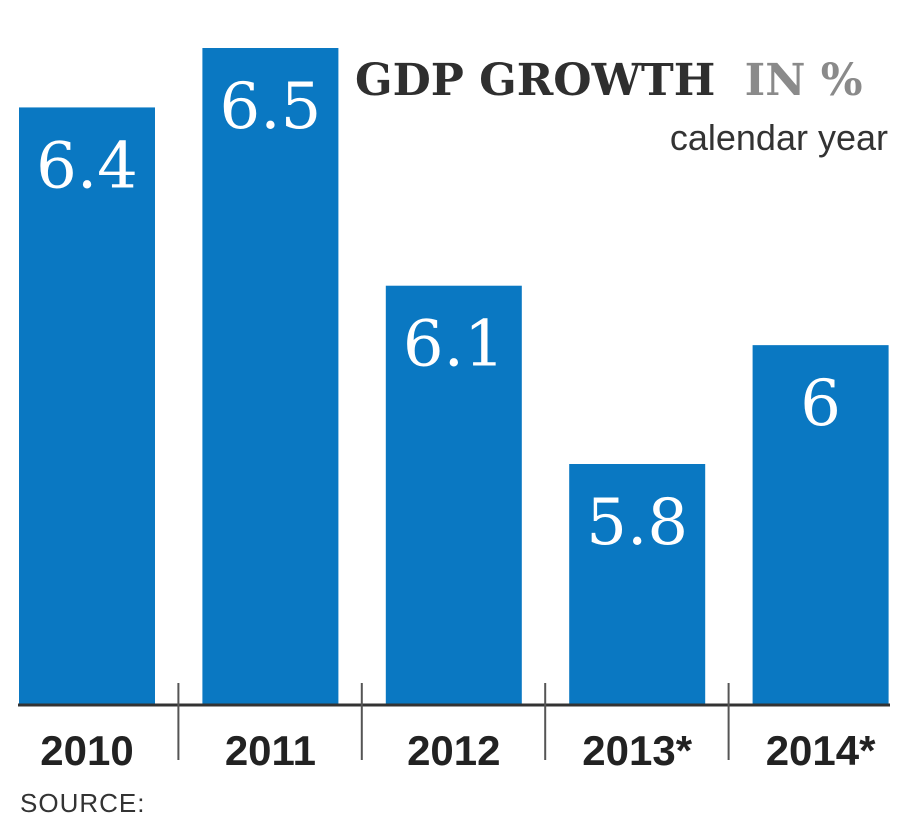  Describe the element at coordinates (535, 80) in the screenshot. I see `chart-title-main: GDP GROWTH` at that location.